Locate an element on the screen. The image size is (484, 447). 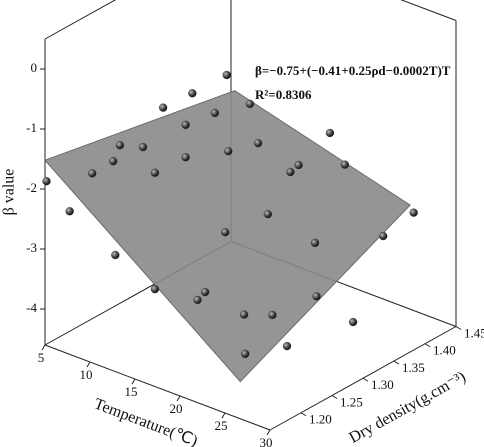
z-tick-label: -2 is located at coordinates (31, 187).